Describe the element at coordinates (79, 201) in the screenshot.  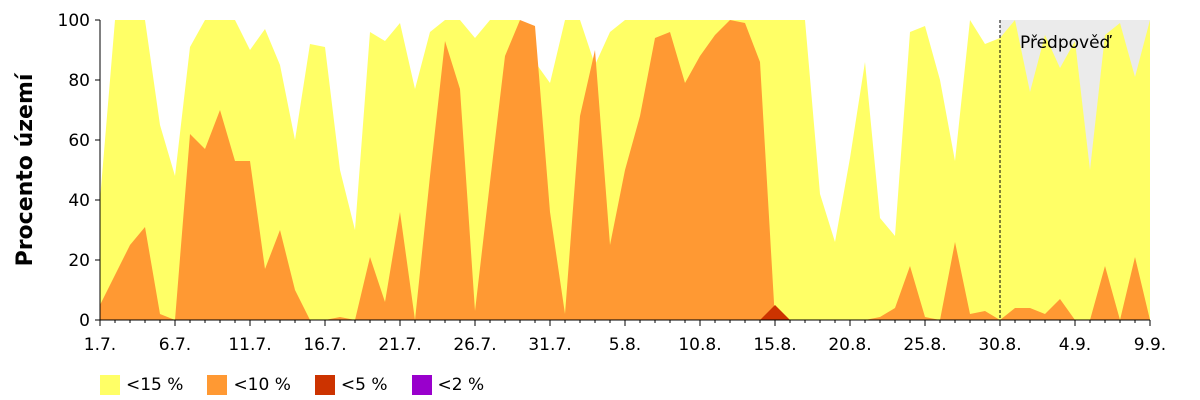
I see `y-tick-label: 40` at that location.